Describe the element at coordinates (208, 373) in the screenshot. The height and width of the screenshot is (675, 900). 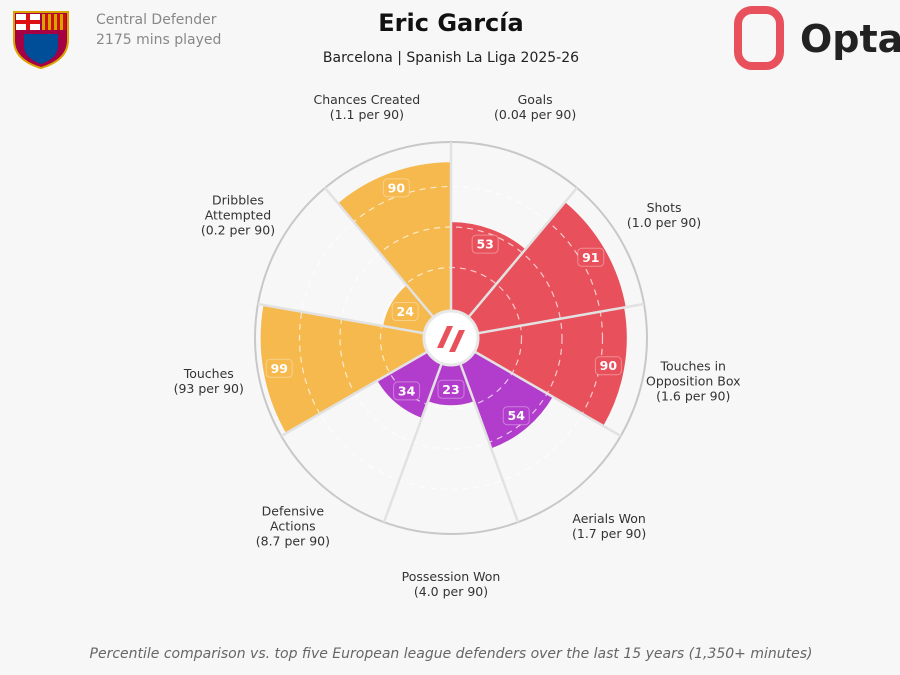
I see `category-name: Touches` at that location.